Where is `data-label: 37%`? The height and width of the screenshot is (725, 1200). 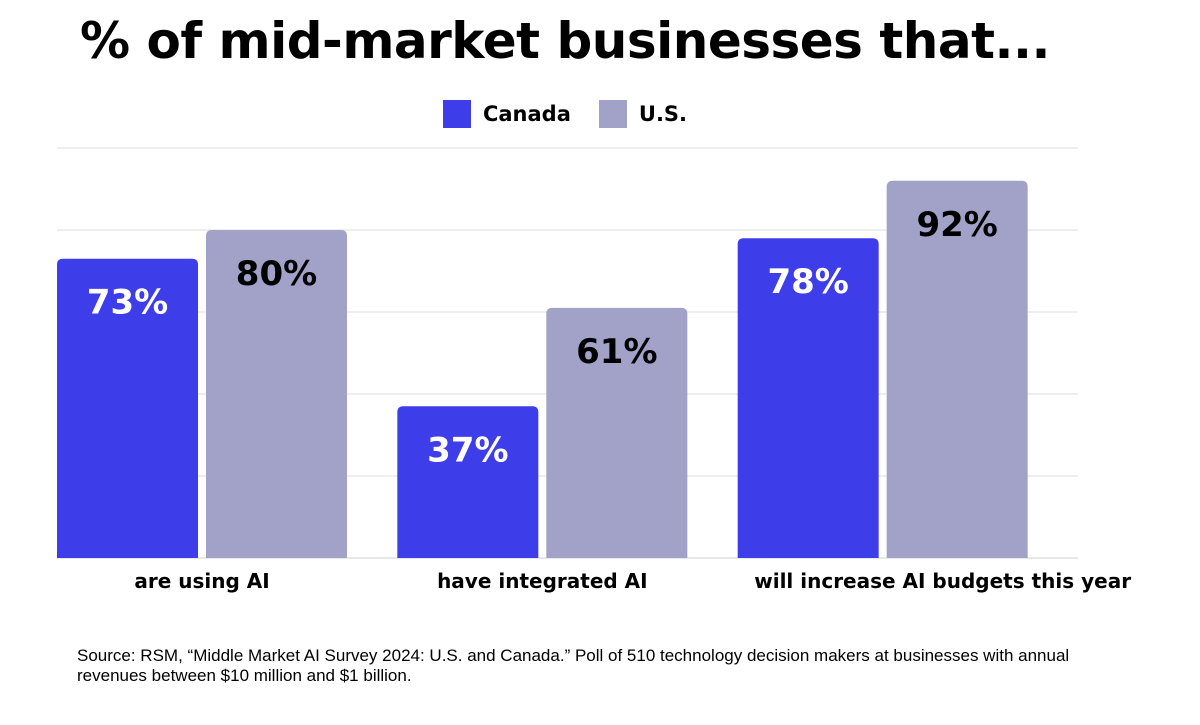
data-label: 37% is located at coordinates (467, 450).